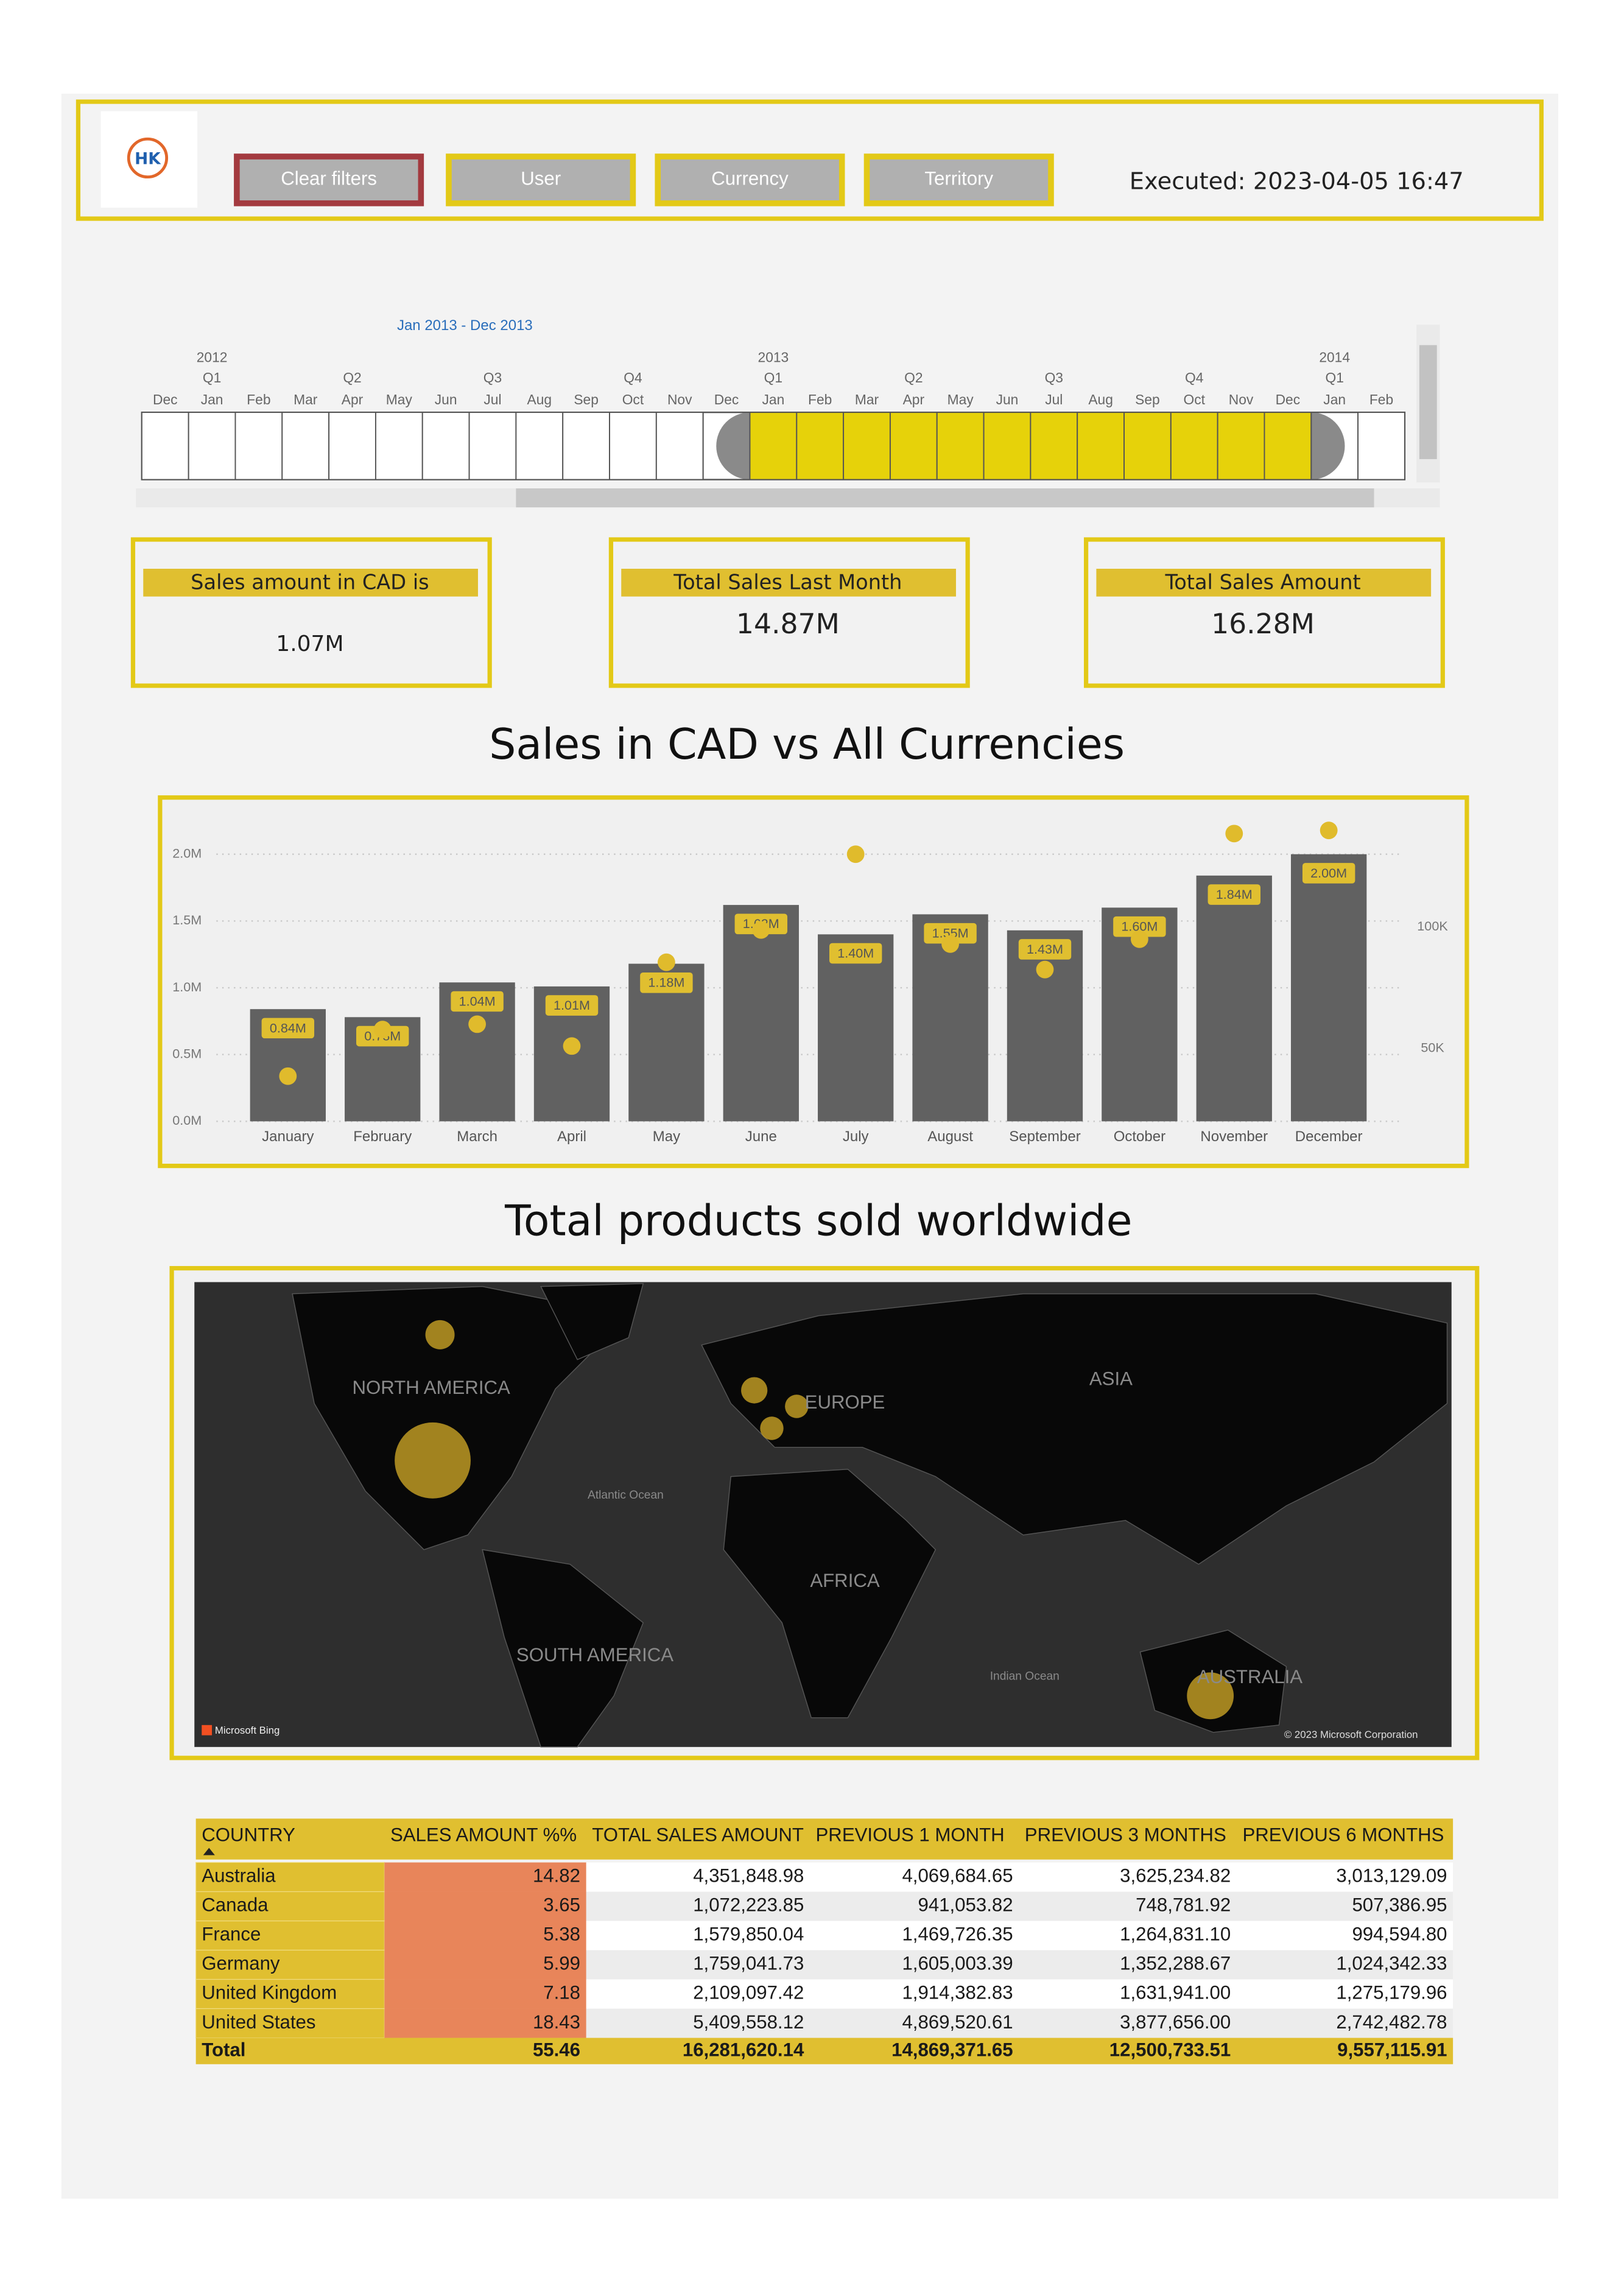 This screenshot has width=1624, height=2286. I want to click on value-label: 1.43M, so click(1045, 949).